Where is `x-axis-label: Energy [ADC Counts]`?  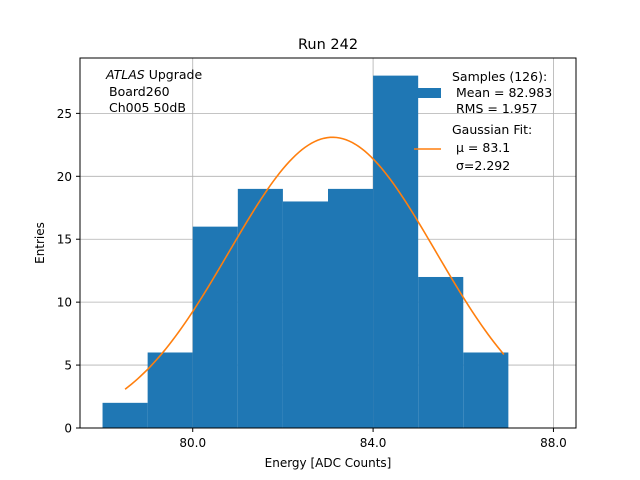 x-axis-label: Energy [ADC Counts] is located at coordinates (328, 463).